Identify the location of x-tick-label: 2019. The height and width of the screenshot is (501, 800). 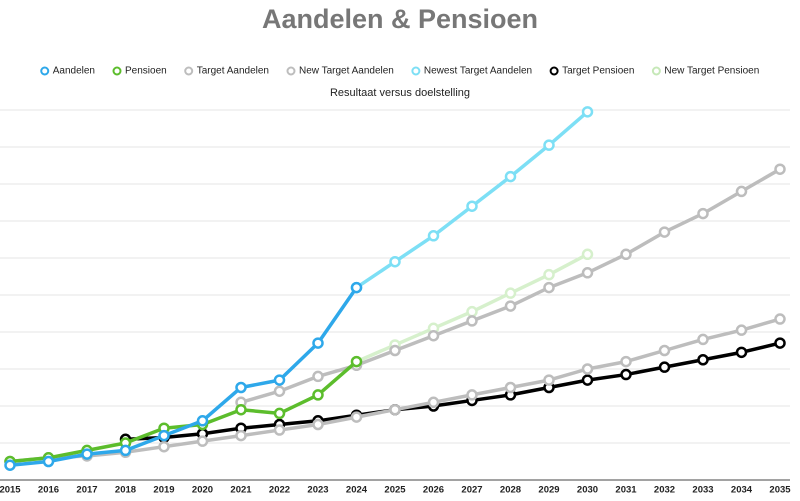
(163, 490).